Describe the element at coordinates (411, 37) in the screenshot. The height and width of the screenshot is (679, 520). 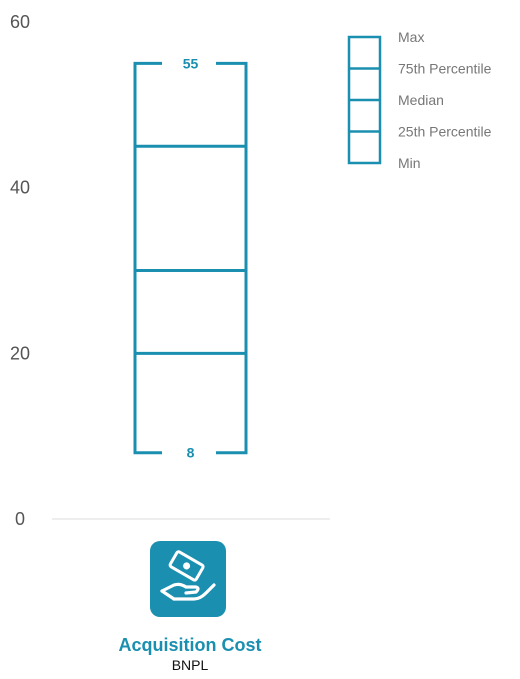
I see `legend-entry: Max` at that location.